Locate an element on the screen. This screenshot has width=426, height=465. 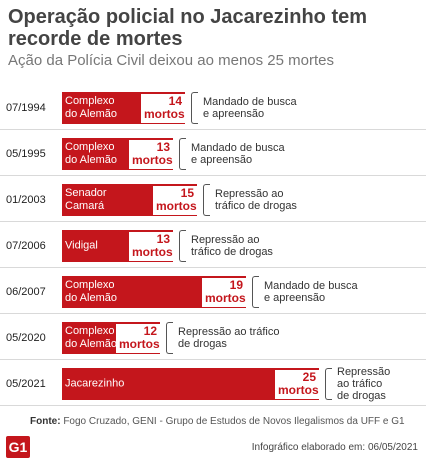
row-date: 01/2003 is located at coordinates (26, 200).